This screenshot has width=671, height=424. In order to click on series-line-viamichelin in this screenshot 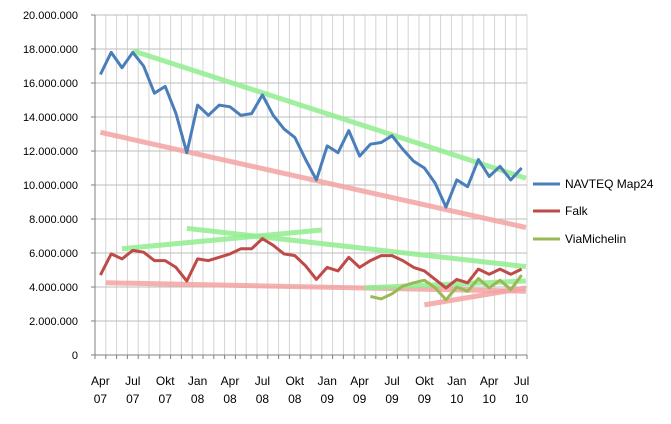, I will do `click(446, 288)`.